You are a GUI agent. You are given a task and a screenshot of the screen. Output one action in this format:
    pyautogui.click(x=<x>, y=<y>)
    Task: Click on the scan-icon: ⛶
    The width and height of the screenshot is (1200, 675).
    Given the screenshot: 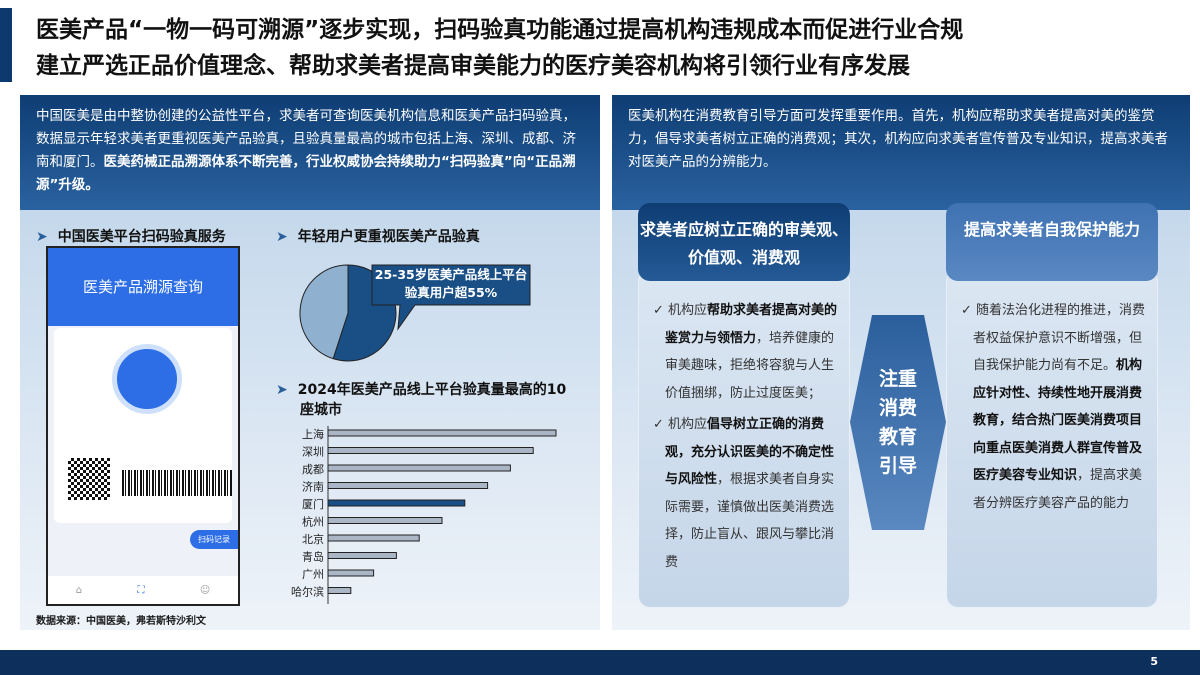 What is the action you would take?
    pyautogui.click(x=141, y=590)
    